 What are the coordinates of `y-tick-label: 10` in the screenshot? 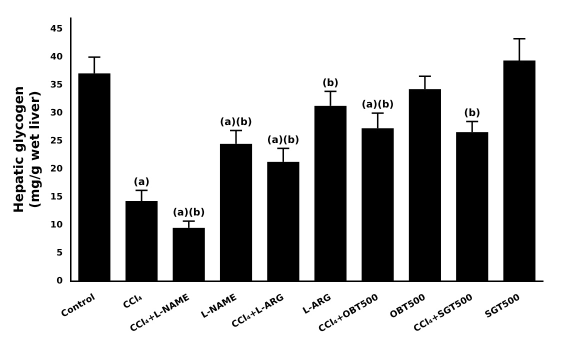 It's located at (56, 225).